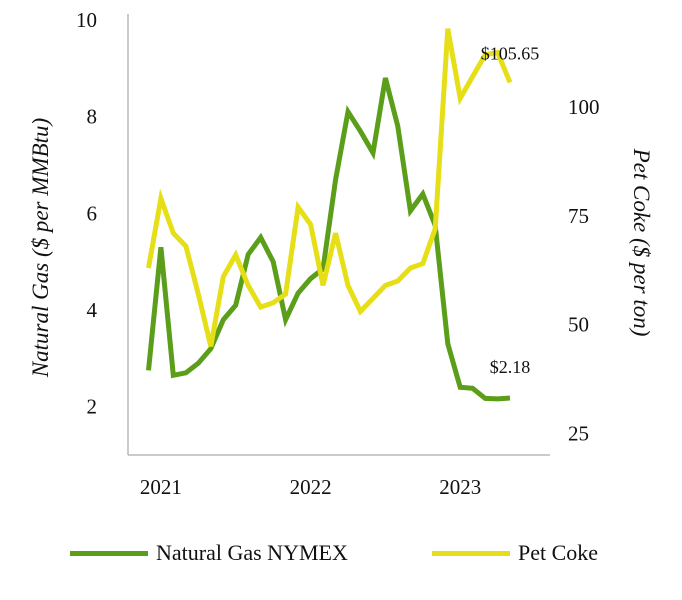 The height and width of the screenshot is (600, 682). Describe the element at coordinates (641, 242) in the screenshot. I see `right-axis-title: Pet Coke ($ per ton)` at that location.